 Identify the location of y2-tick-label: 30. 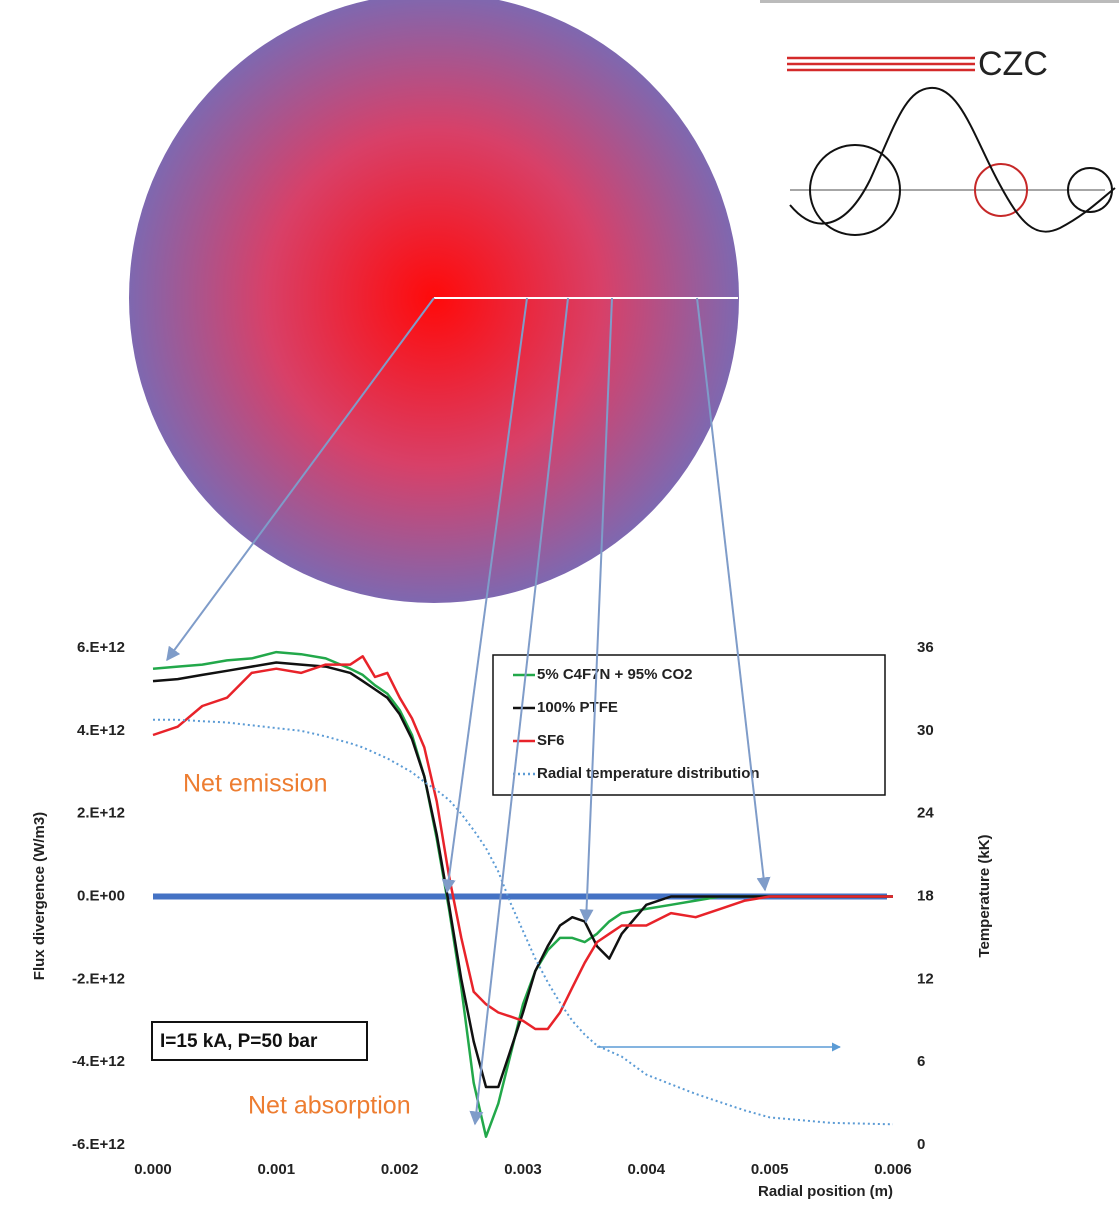
(925, 730).